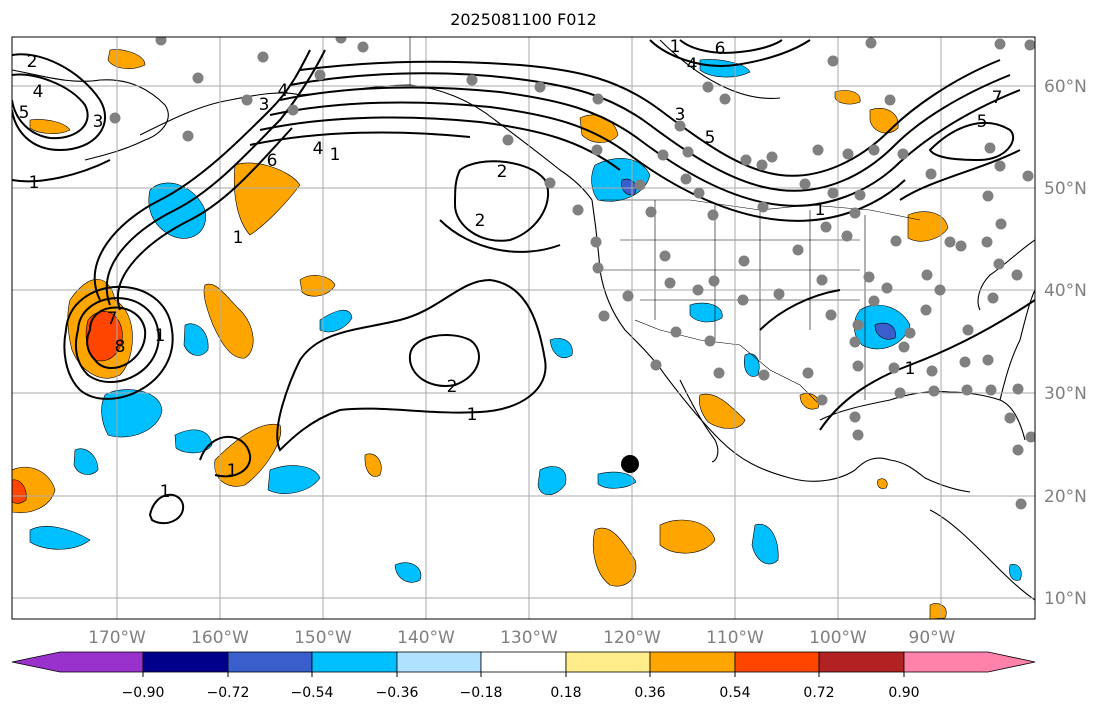 This screenshot has width=1105, height=712. What do you see at coordinates (649, 693) in the screenshot?
I see `colorbar-tick-label: 0.36` at bounding box center [649, 693].